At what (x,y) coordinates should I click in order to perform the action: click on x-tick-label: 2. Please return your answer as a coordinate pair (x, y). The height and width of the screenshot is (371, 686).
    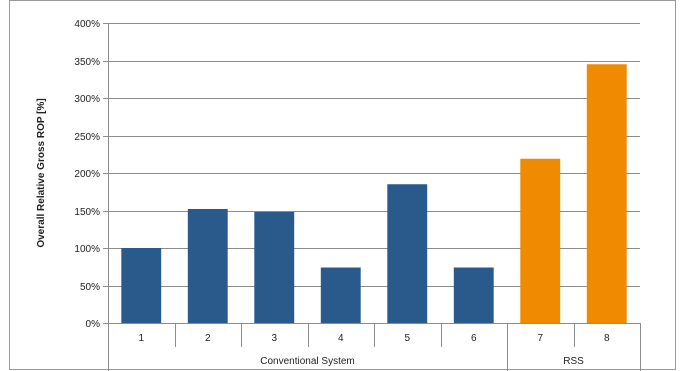
    Looking at the image, I should click on (208, 338).